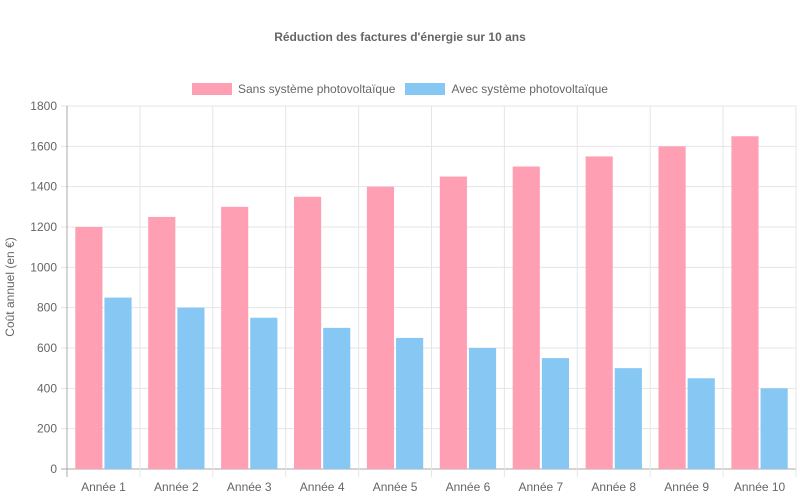 Image resolution: width=800 pixels, height=500 pixels. I want to click on x-tick-label: Année 3, so click(249, 487).